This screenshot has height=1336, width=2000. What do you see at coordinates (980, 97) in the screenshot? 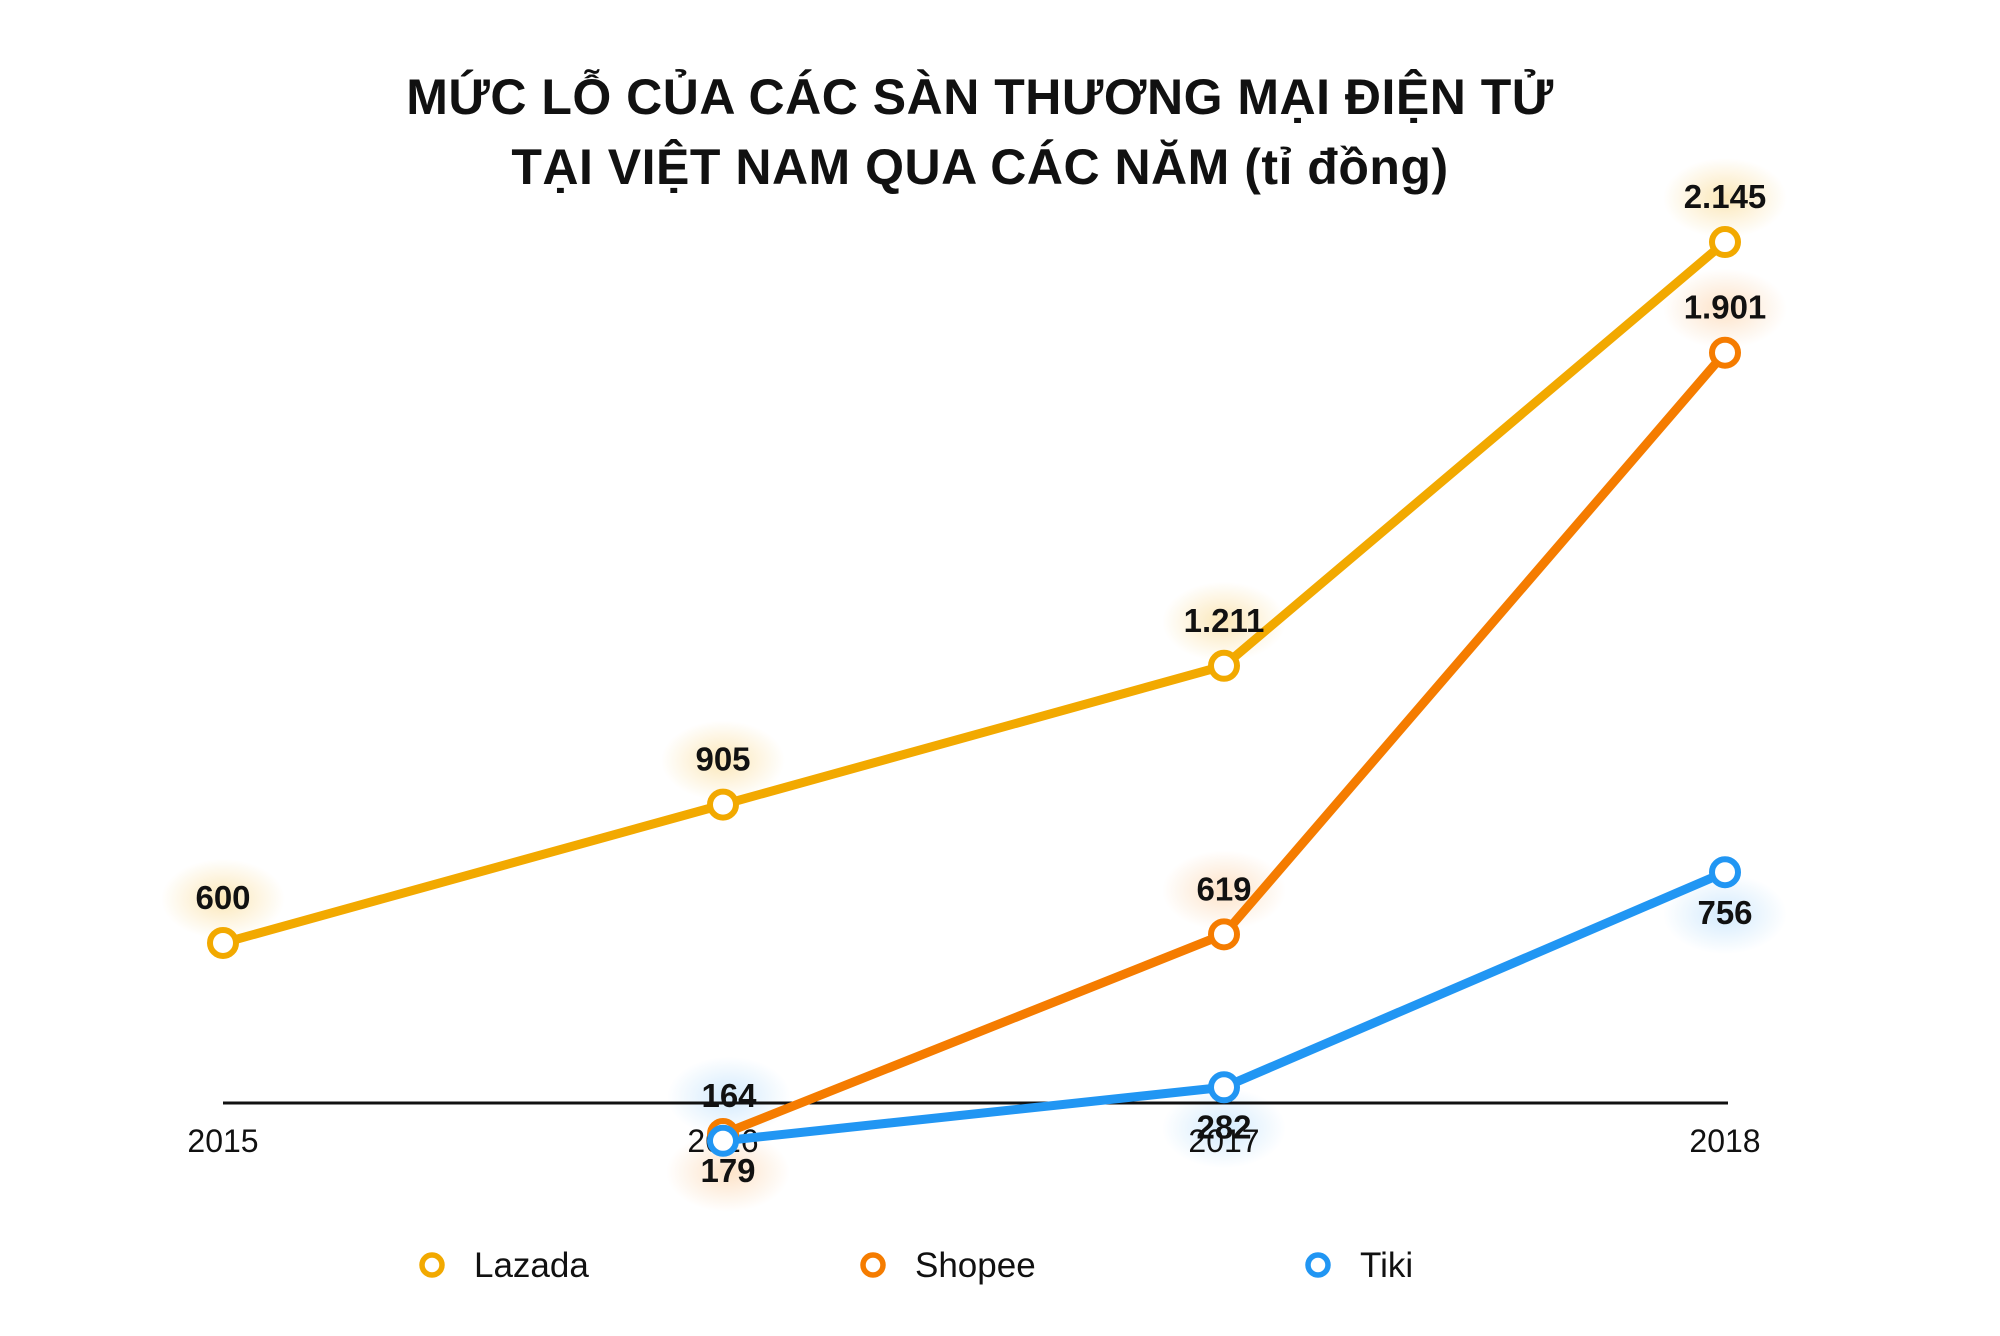
I see `chart-title-line-1: MỨC LỖ CỦA CÁC SÀN THƯƠNG MẠI ĐIỆN TỬ` at bounding box center [980, 97].